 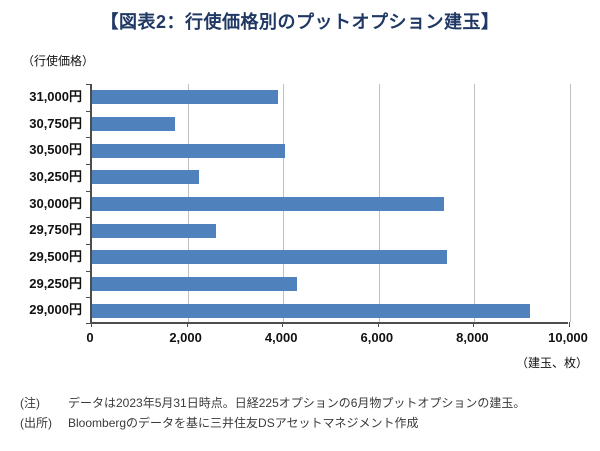 I want to click on category-label: 31,000円, so click(x=55, y=96).